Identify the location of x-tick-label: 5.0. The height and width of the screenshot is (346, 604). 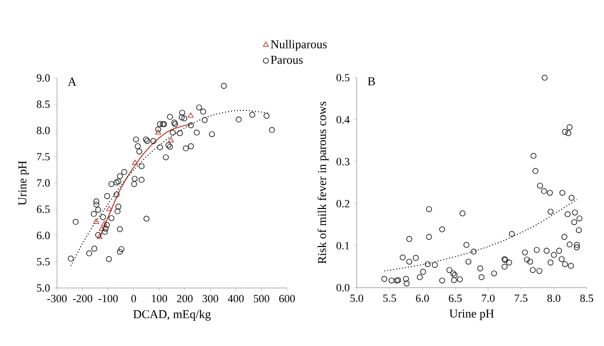
(357, 298).